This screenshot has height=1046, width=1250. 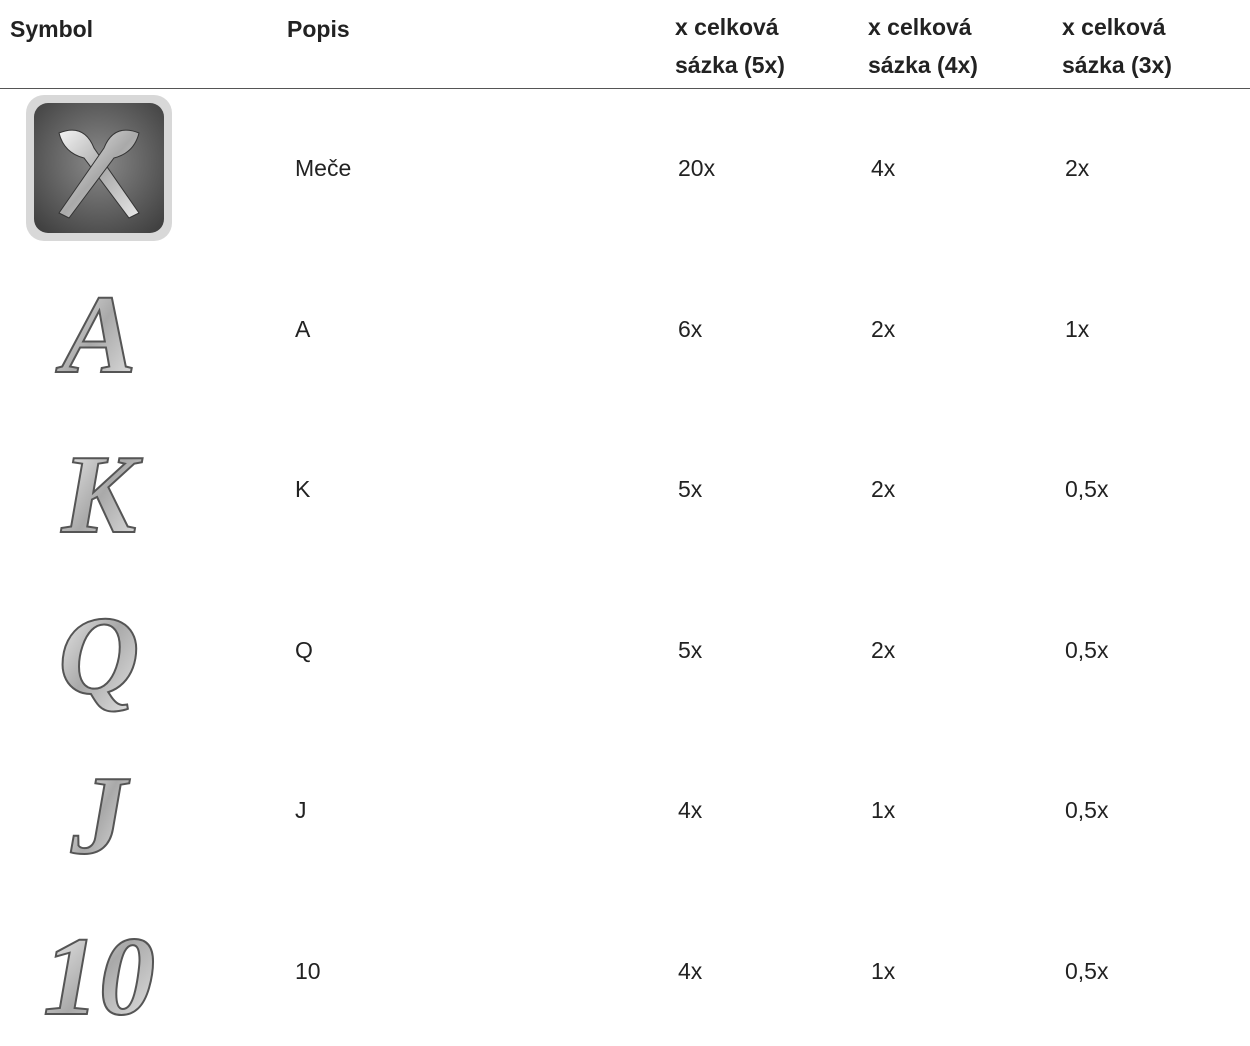 I want to click on description: Q, so click(x=304, y=649).